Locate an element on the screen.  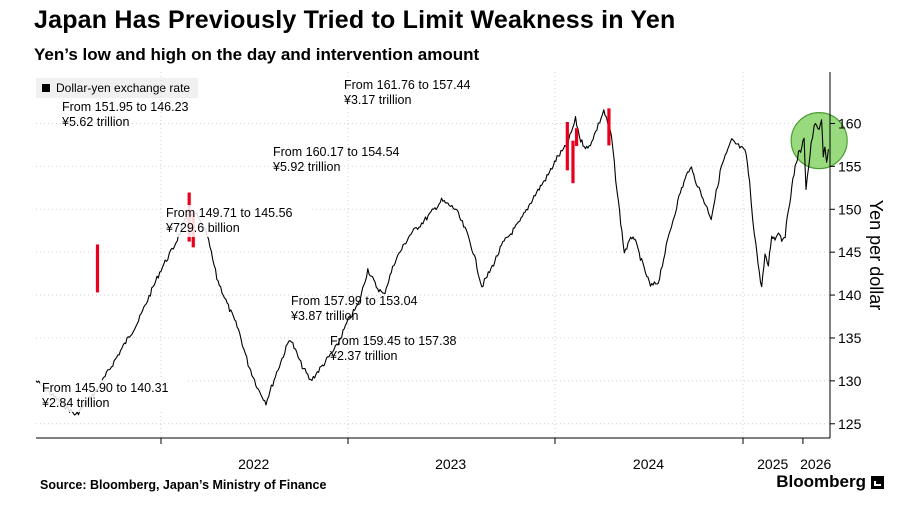
x-tick-label-2: 2024 is located at coordinates (648, 464).